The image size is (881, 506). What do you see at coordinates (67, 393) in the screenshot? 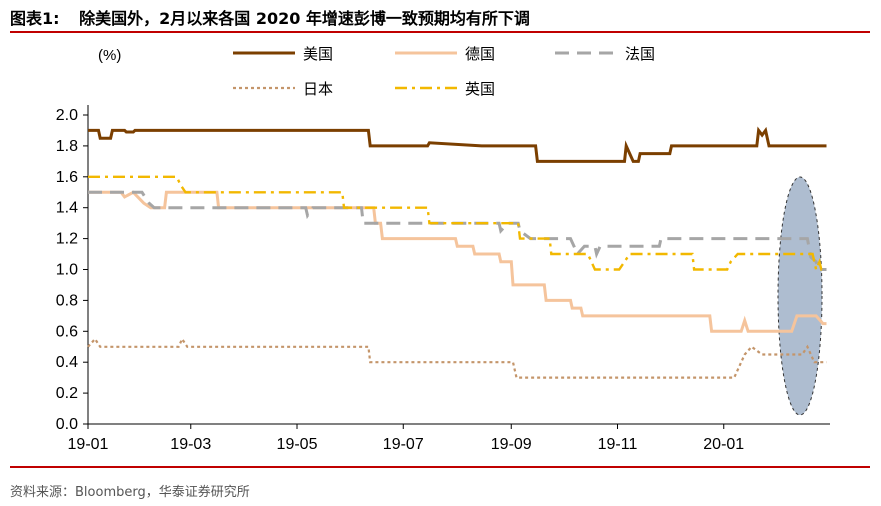
I see `y-tick-label: 0.2` at bounding box center [67, 393].